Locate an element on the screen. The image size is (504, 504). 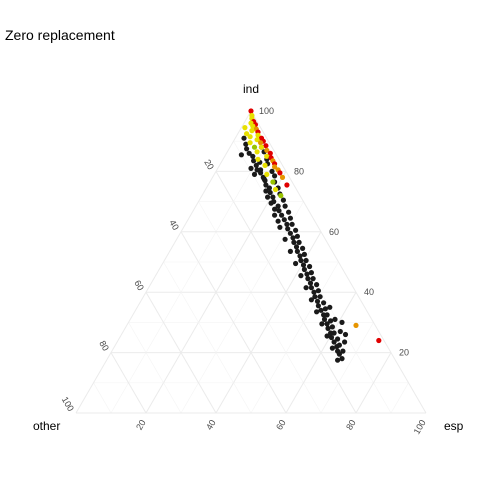
vertex-label-ind: ind is located at coordinates (251, 89).